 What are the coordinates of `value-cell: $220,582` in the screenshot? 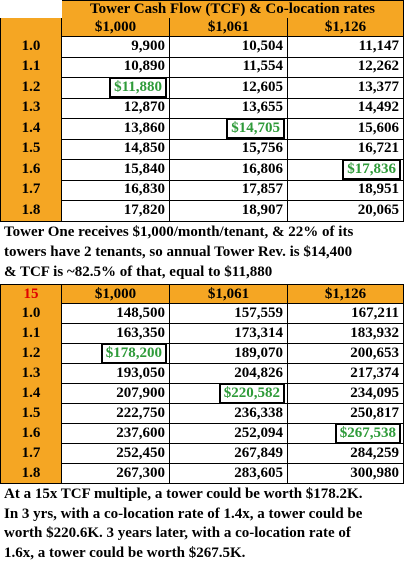 It's located at (229, 393).